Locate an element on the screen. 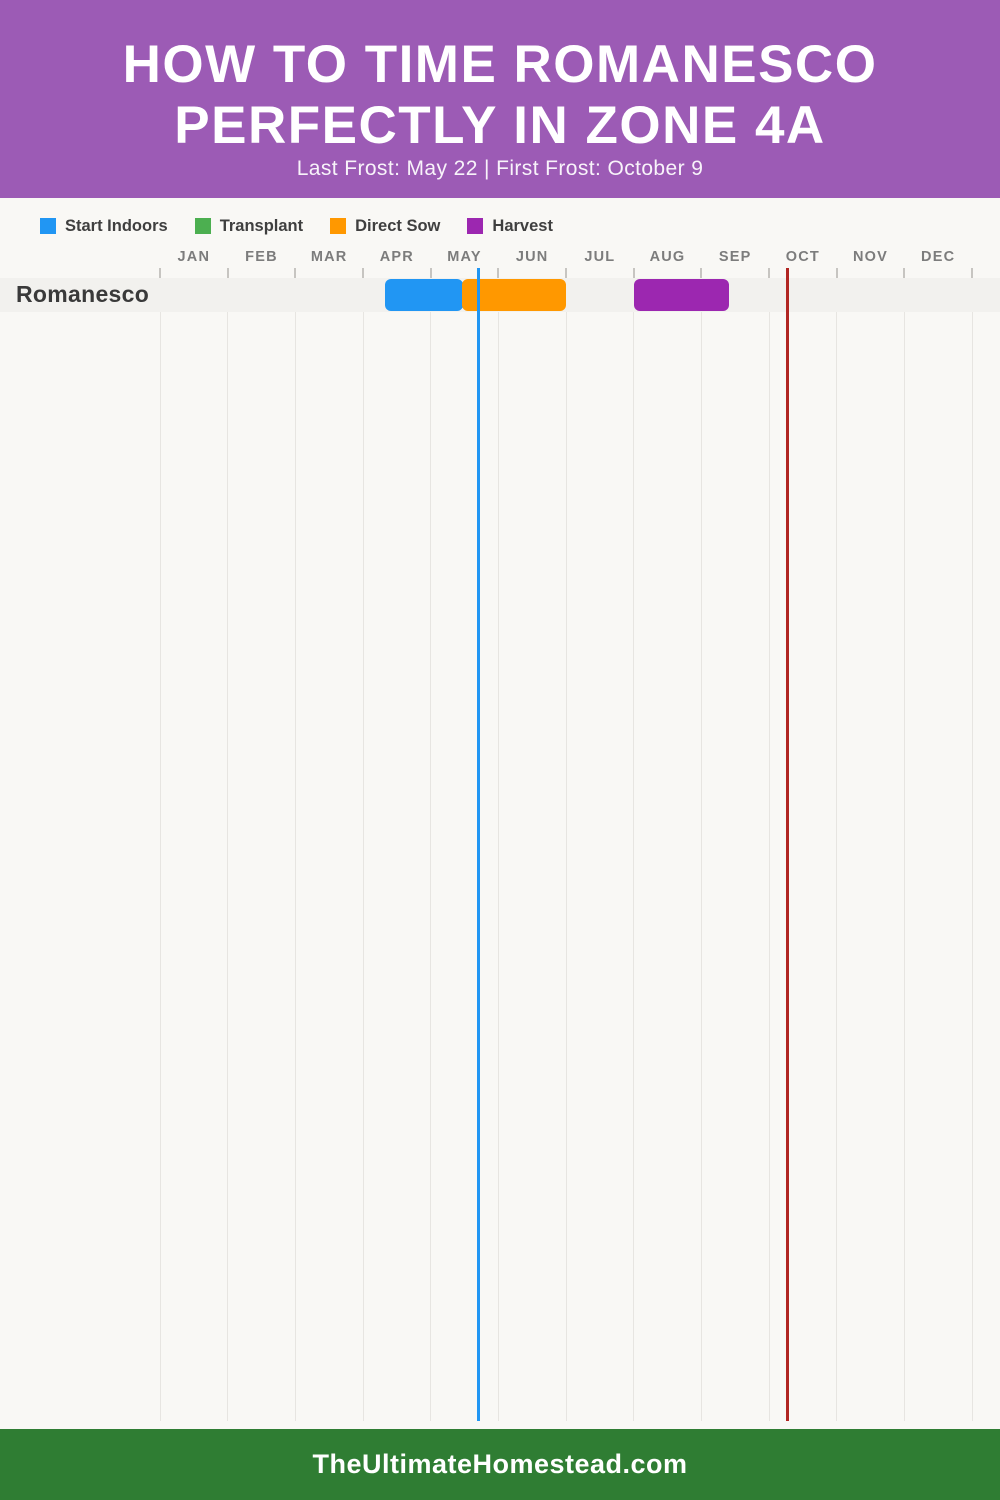  legend-swatch-direct-sow is located at coordinates (338, 226).